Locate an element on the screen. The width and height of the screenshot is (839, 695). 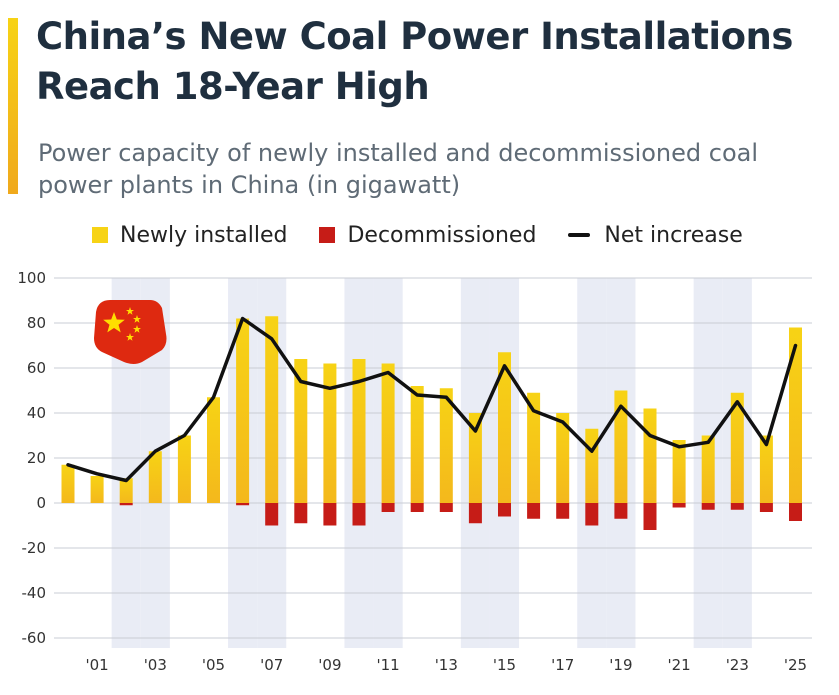
y-tick-label: 40 is located at coordinates (36, 413).